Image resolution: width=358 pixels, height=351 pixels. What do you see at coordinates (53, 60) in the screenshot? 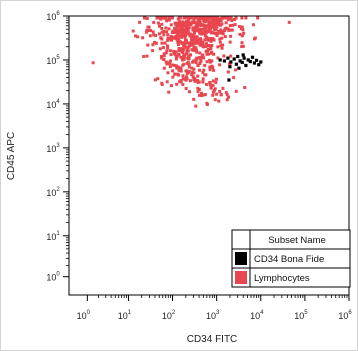
I see `y-tick-label: 10⁵` at bounding box center [53, 60].